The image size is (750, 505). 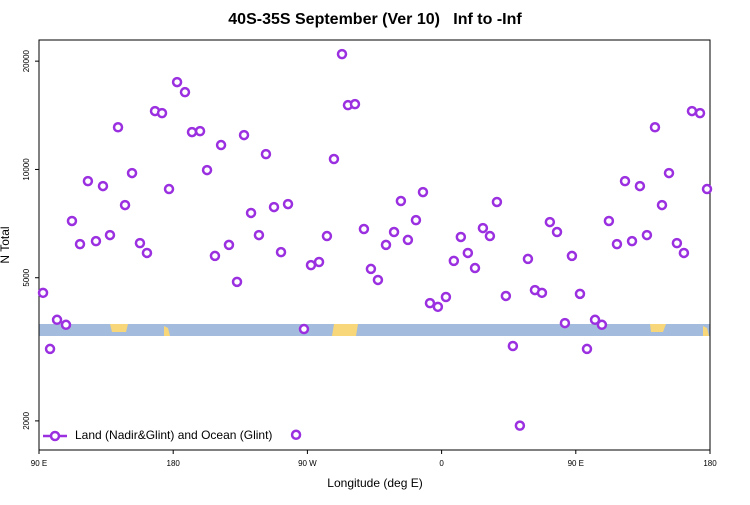 I want to click on y-tick-label: 10000, so click(x=26, y=169).